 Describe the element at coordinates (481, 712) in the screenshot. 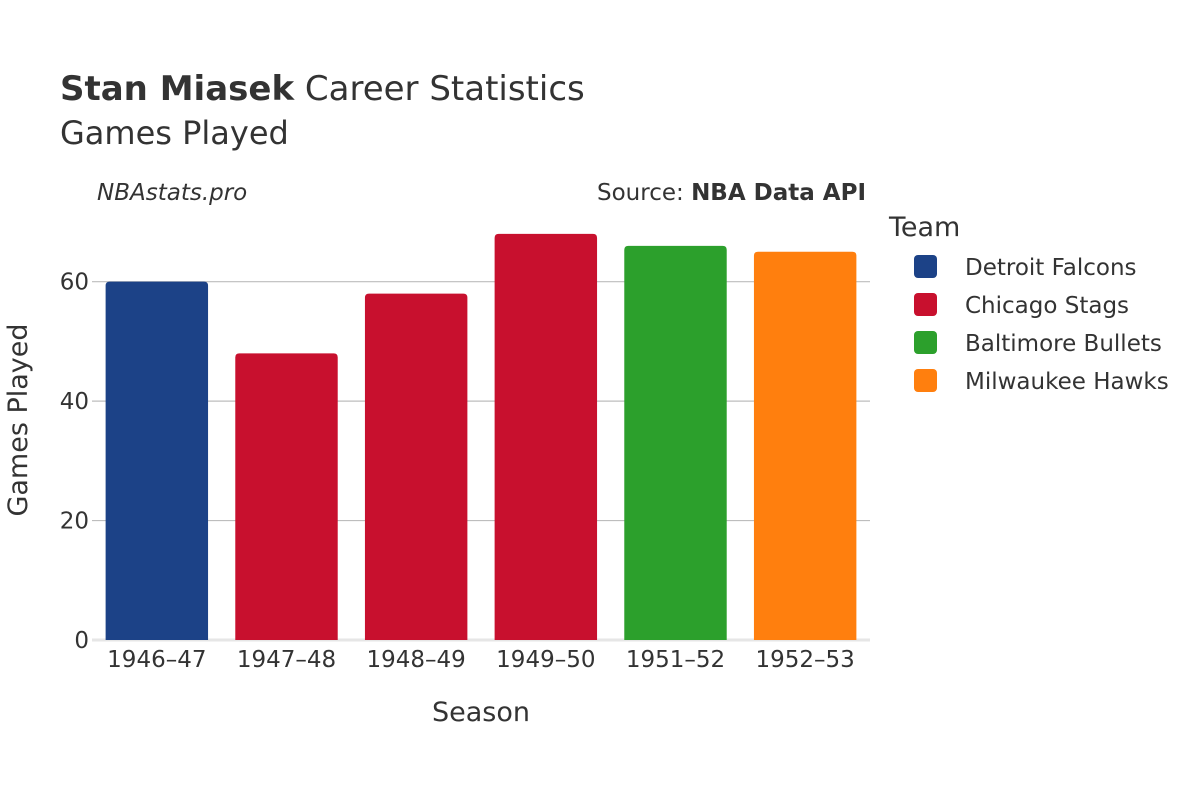

I see `x-axis-title: Season` at that location.